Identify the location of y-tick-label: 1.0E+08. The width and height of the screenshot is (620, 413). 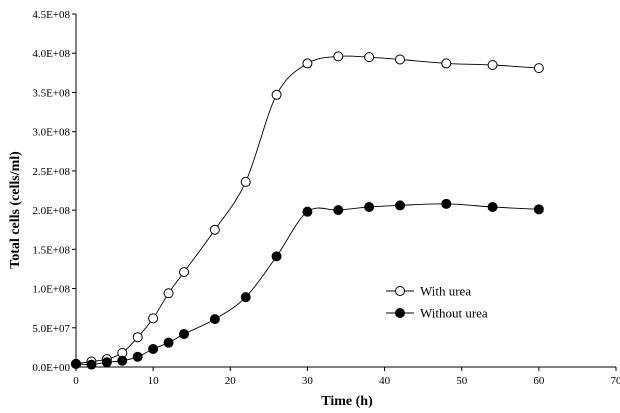
(51, 290).